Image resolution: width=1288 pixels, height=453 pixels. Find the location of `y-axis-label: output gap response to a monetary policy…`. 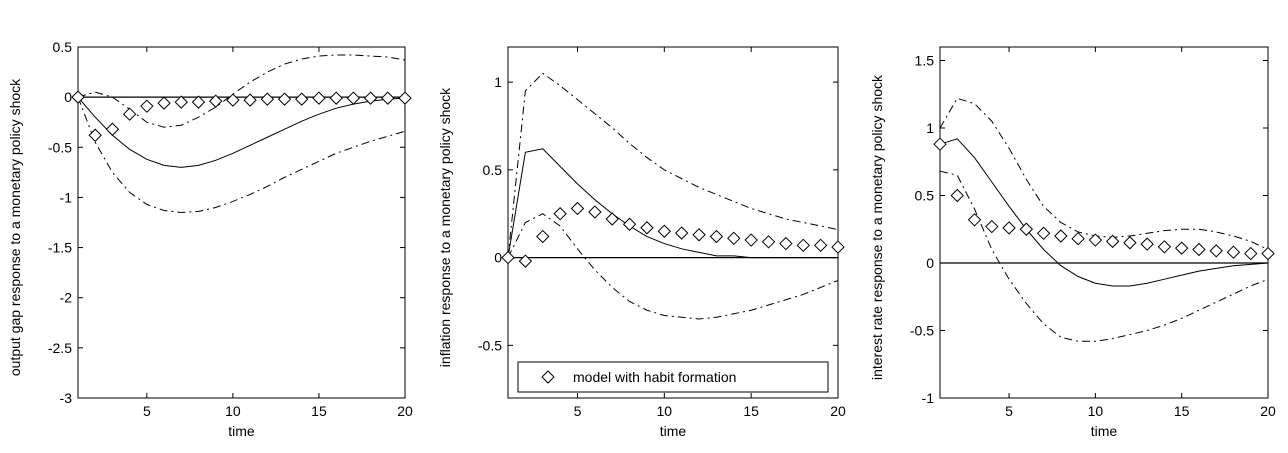

y-axis-label: output gap response to a monetary policy… is located at coordinates (15, 227).